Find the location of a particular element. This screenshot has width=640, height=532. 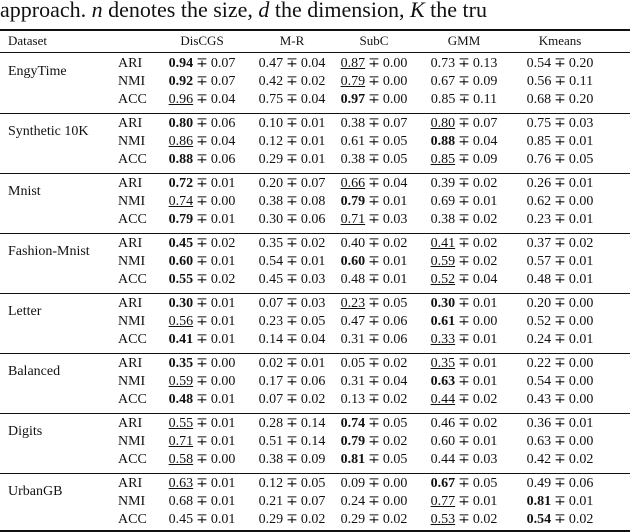

cell: 0.33 ∓ 0.01 is located at coordinates (464, 340).